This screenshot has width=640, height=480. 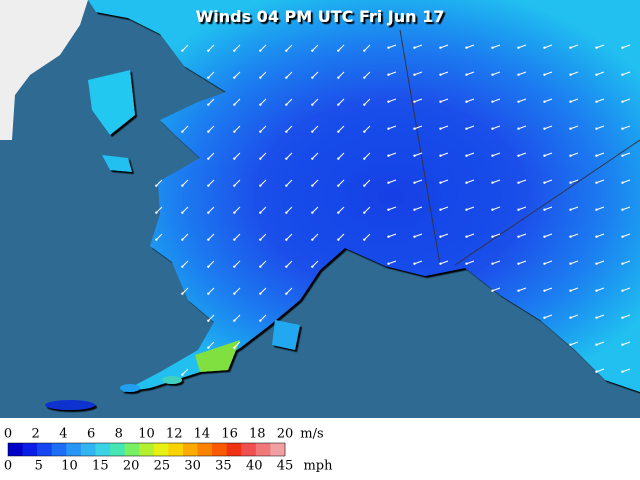 What do you see at coordinates (63, 434) in the screenshot?
I see `ms-label: 4` at bounding box center [63, 434].